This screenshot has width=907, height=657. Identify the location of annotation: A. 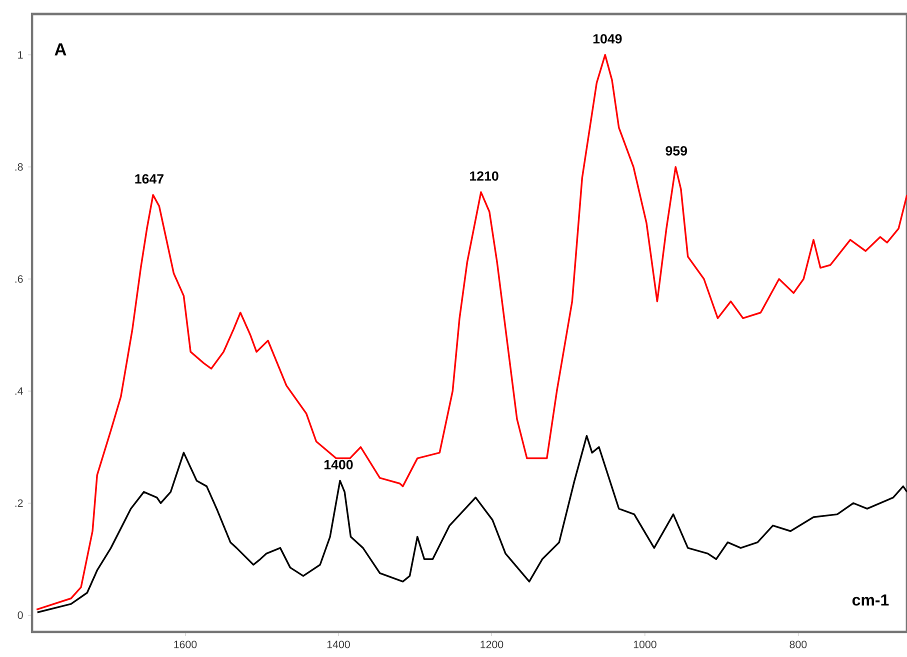
(60, 49).